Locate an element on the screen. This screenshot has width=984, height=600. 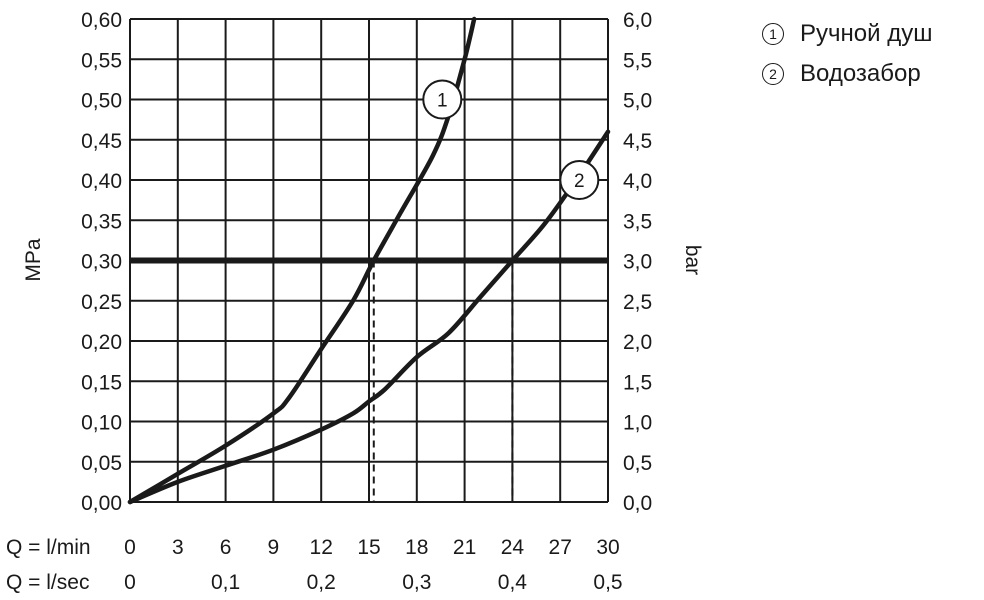
x-secondary-tick-label: 0,3 is located at coordinates (416, 582).